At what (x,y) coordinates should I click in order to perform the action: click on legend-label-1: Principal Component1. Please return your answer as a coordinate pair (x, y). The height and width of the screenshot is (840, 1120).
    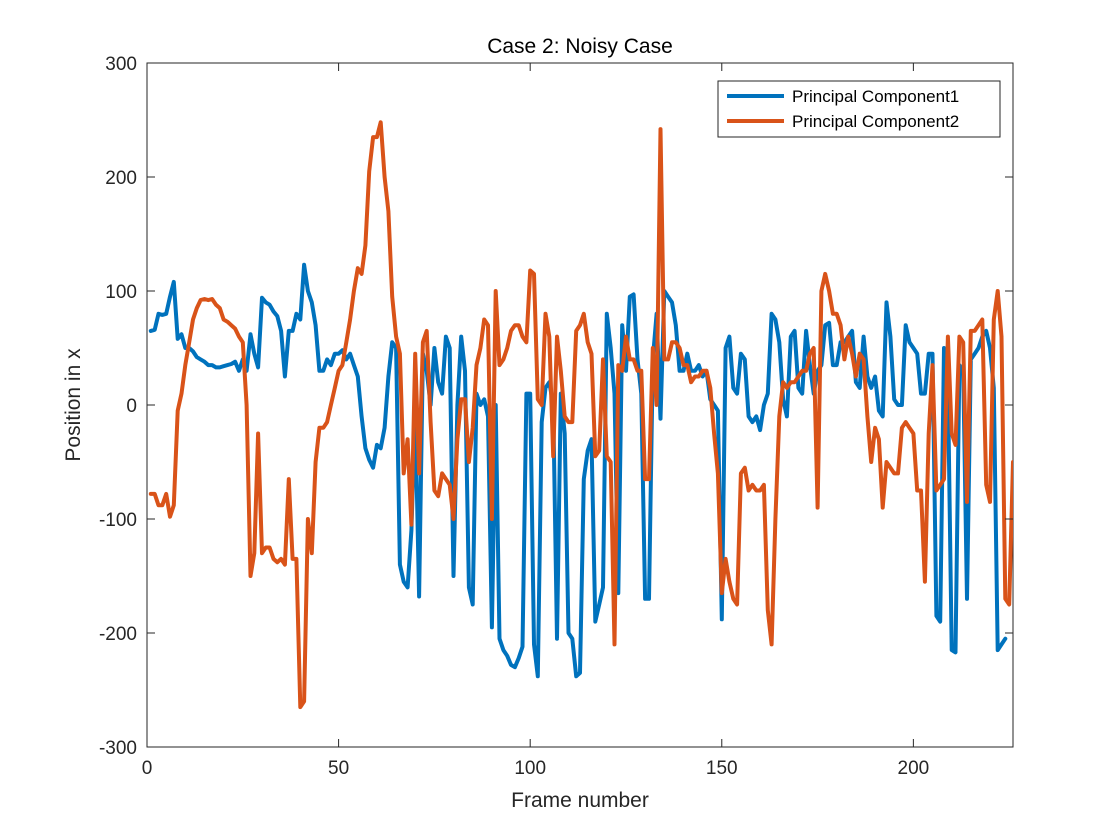
    Looking at the image, I should click on (875, 96).